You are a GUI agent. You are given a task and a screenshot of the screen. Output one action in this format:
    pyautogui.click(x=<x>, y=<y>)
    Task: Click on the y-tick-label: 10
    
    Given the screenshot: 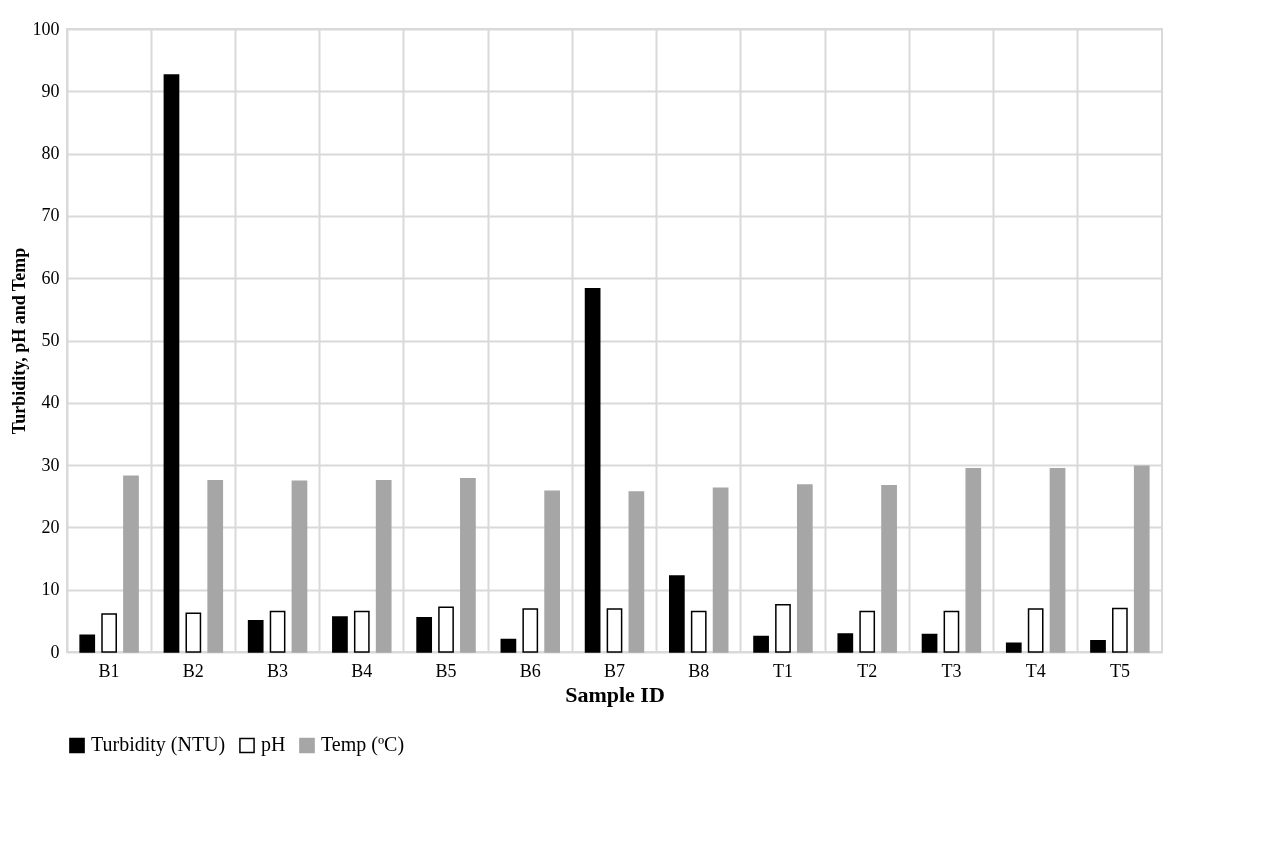 What is the action you would take?
    pyautogui.click(x=50, y=589)
    